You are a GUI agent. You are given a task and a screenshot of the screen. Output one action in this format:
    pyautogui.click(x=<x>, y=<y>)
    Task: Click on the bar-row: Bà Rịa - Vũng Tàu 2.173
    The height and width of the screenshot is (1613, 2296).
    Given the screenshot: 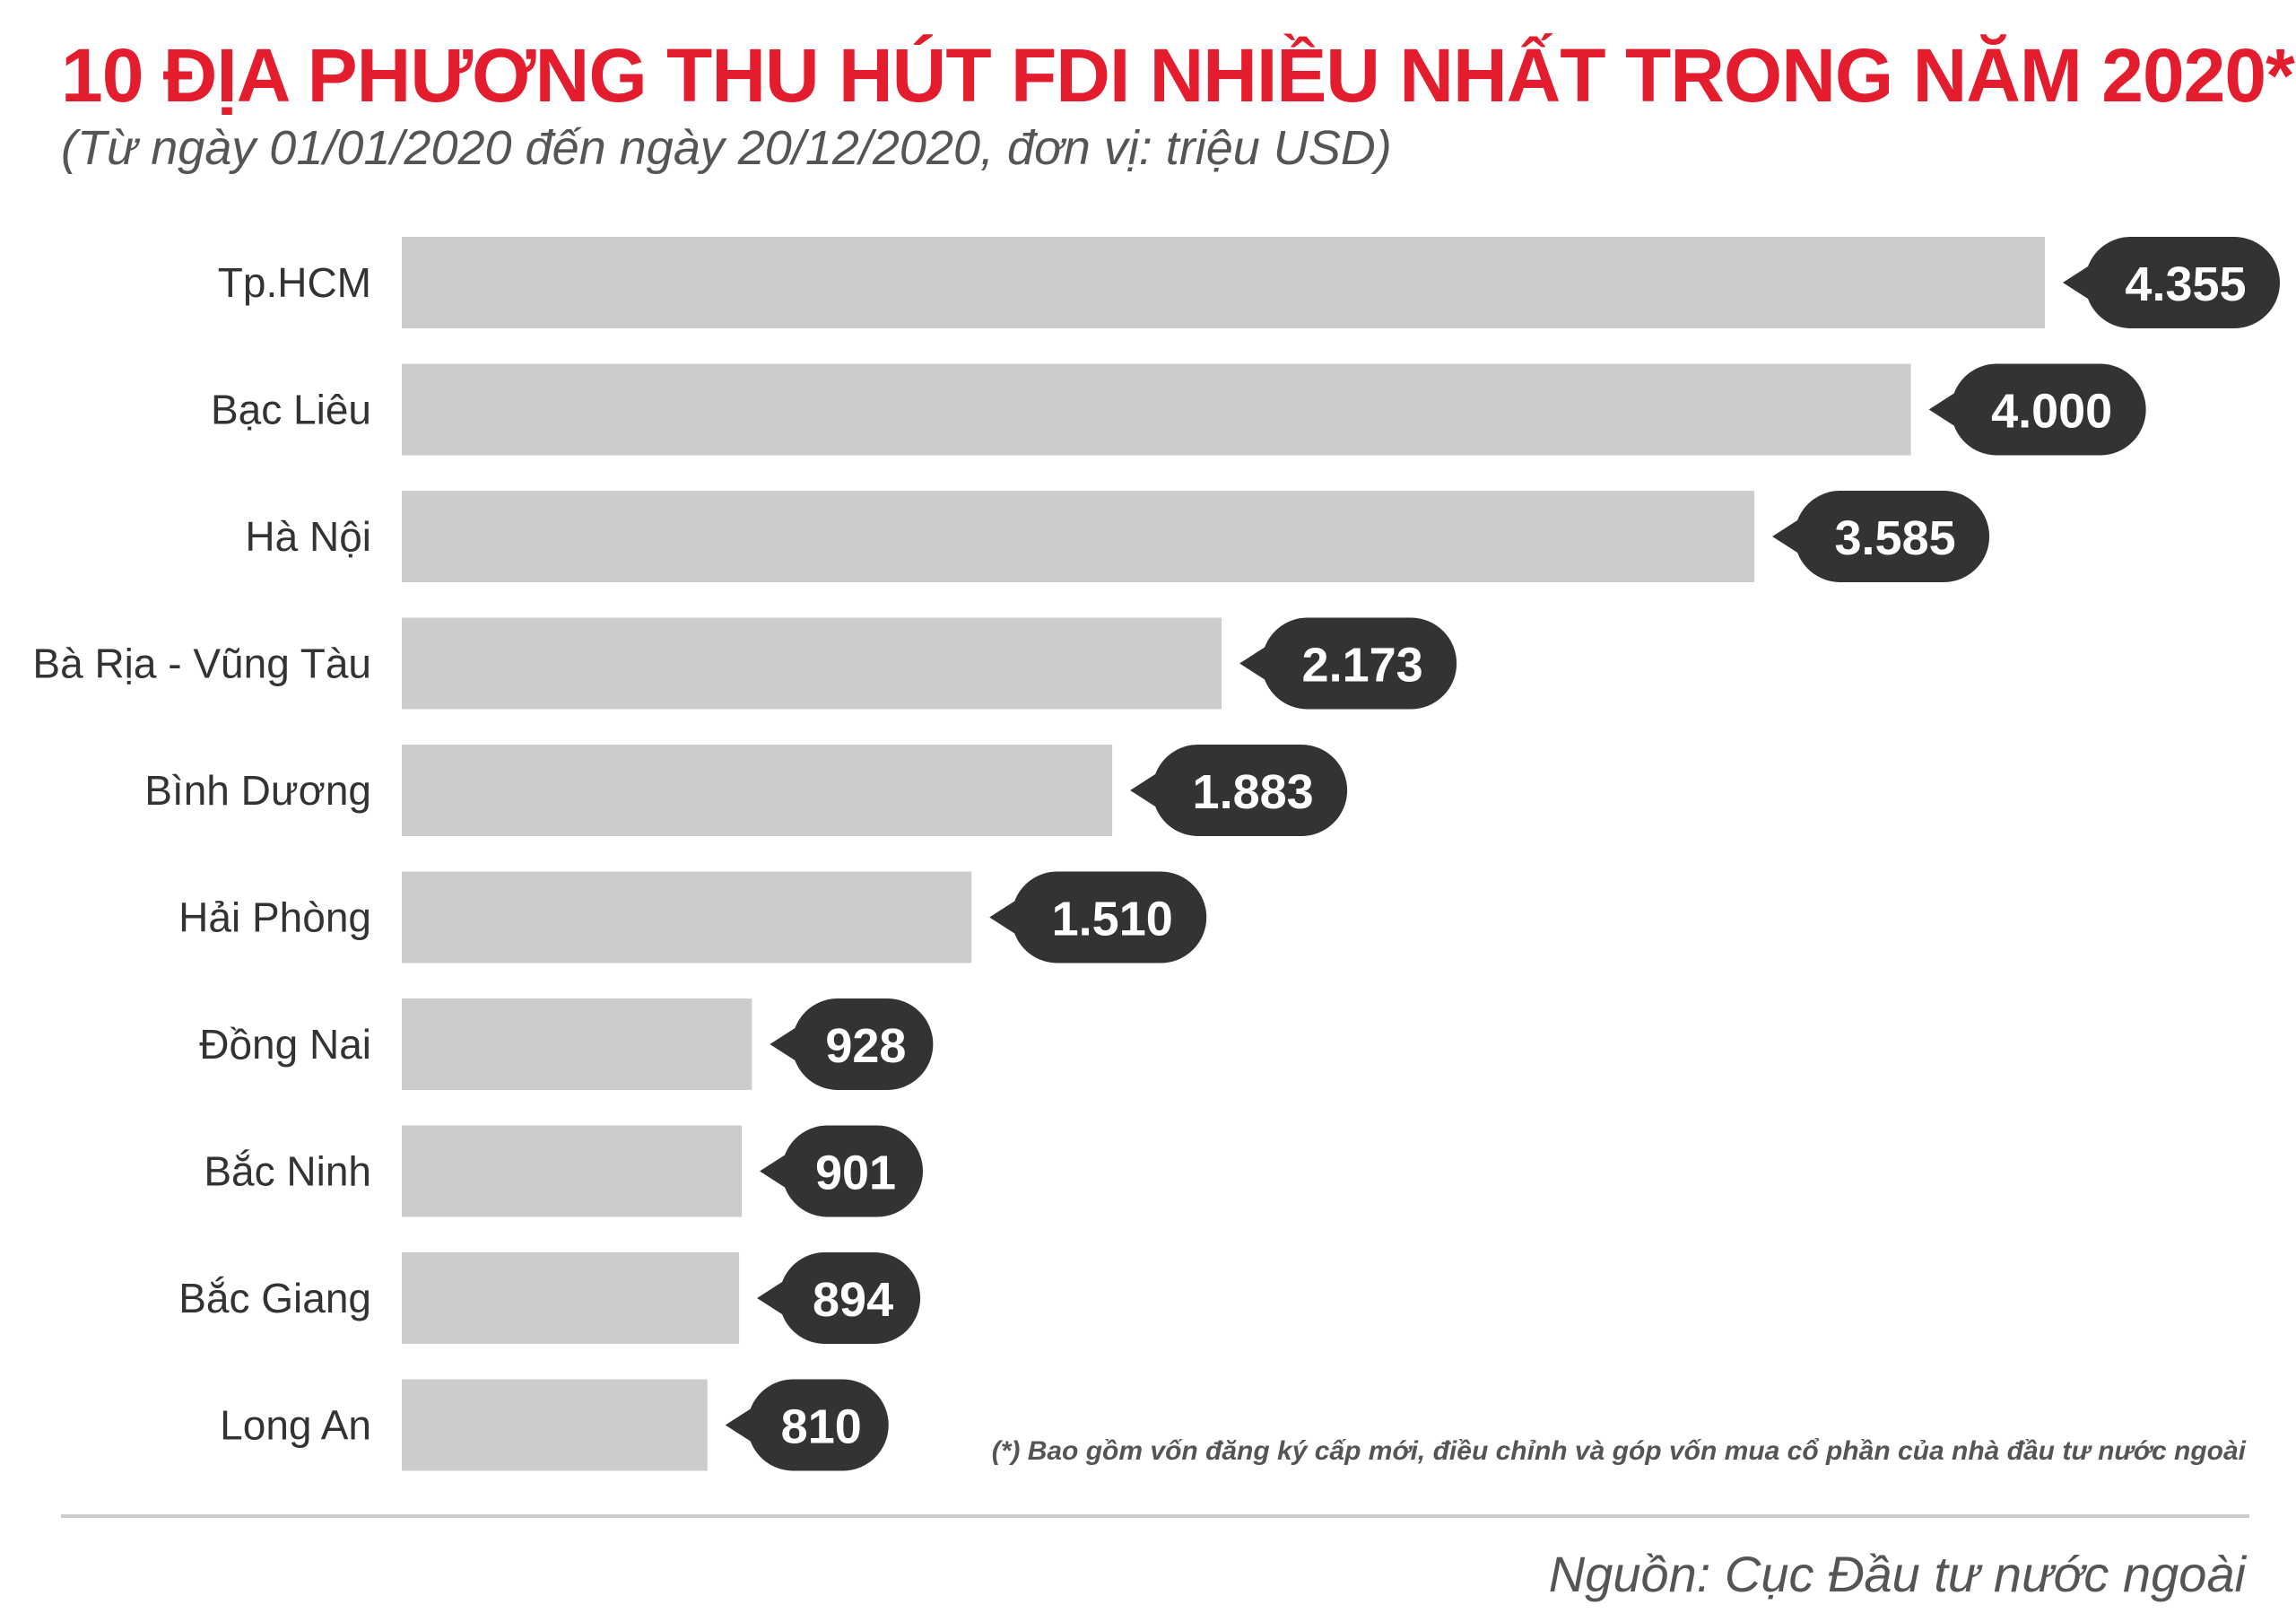 What is the action you would take?
    pyautogui.click(x=744, y=663)
    